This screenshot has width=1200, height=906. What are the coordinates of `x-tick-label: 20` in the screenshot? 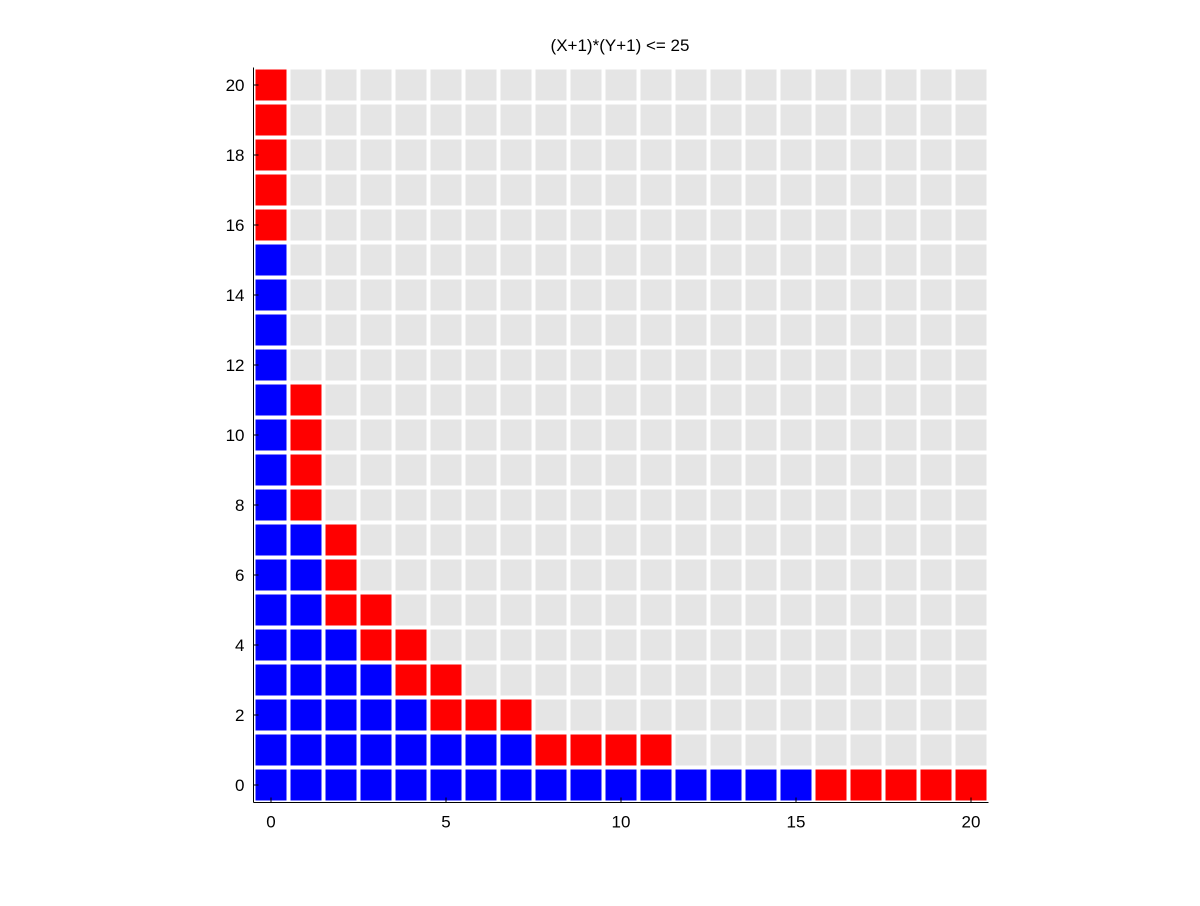 It's located at (971, 822).